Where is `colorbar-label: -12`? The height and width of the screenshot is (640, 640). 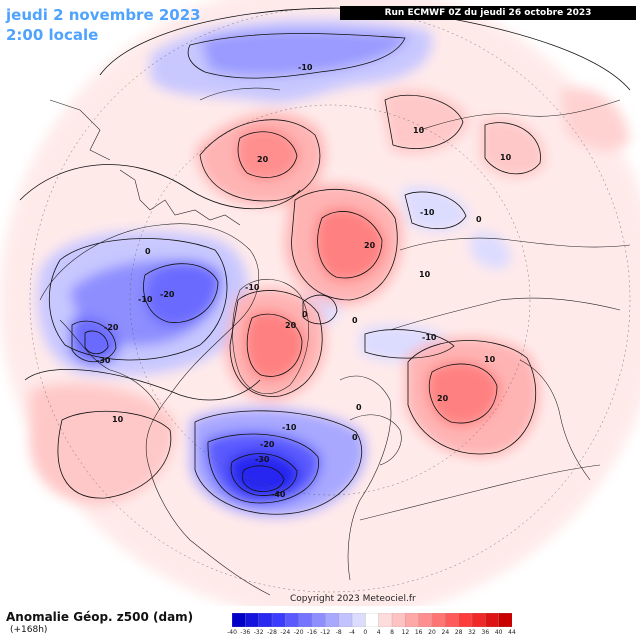 colorbar-label: -12 is located at coordinates (325, 632).